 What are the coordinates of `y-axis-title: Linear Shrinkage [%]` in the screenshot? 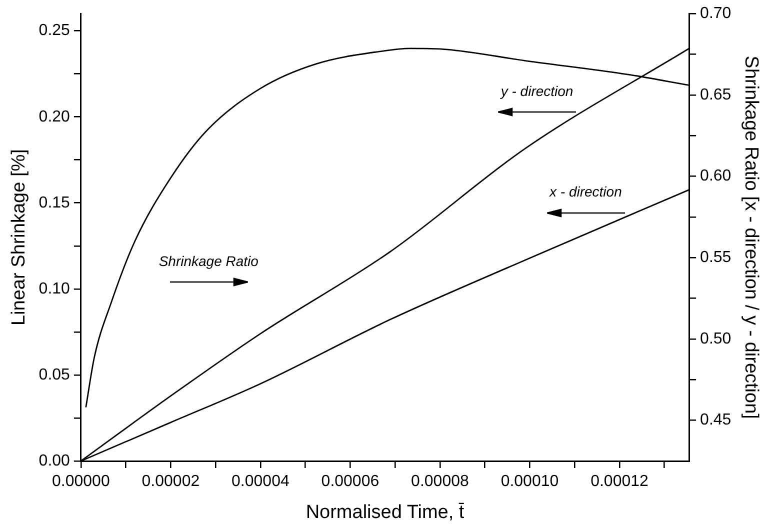 It's located at (19, 237).